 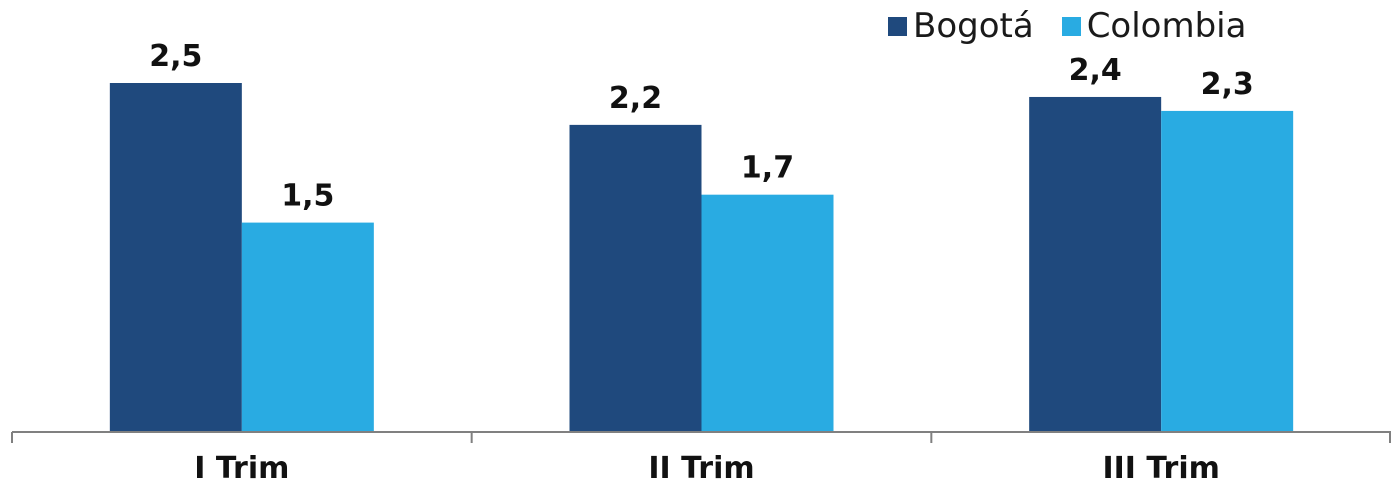 What do you see at coordinates (767, 168) in the screenshot?
I see `data-label-colombia-2: 1,7` at bounding box center [767, 168].